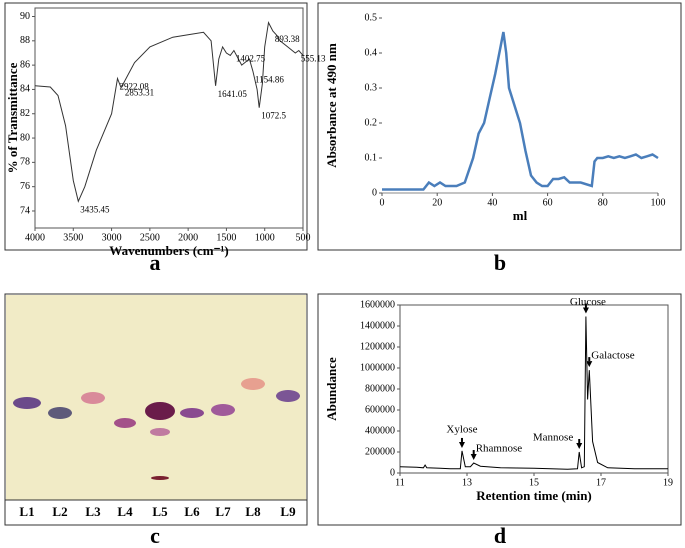 This screenshot has height=548, width=685. I want to click on x-tick-label: 11, so click(400, 482).